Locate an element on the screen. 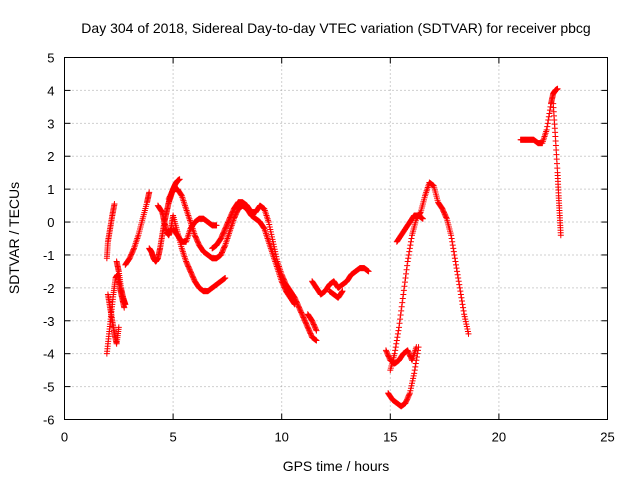  x-tick-label: 5 is located at coordinates (172, 437).